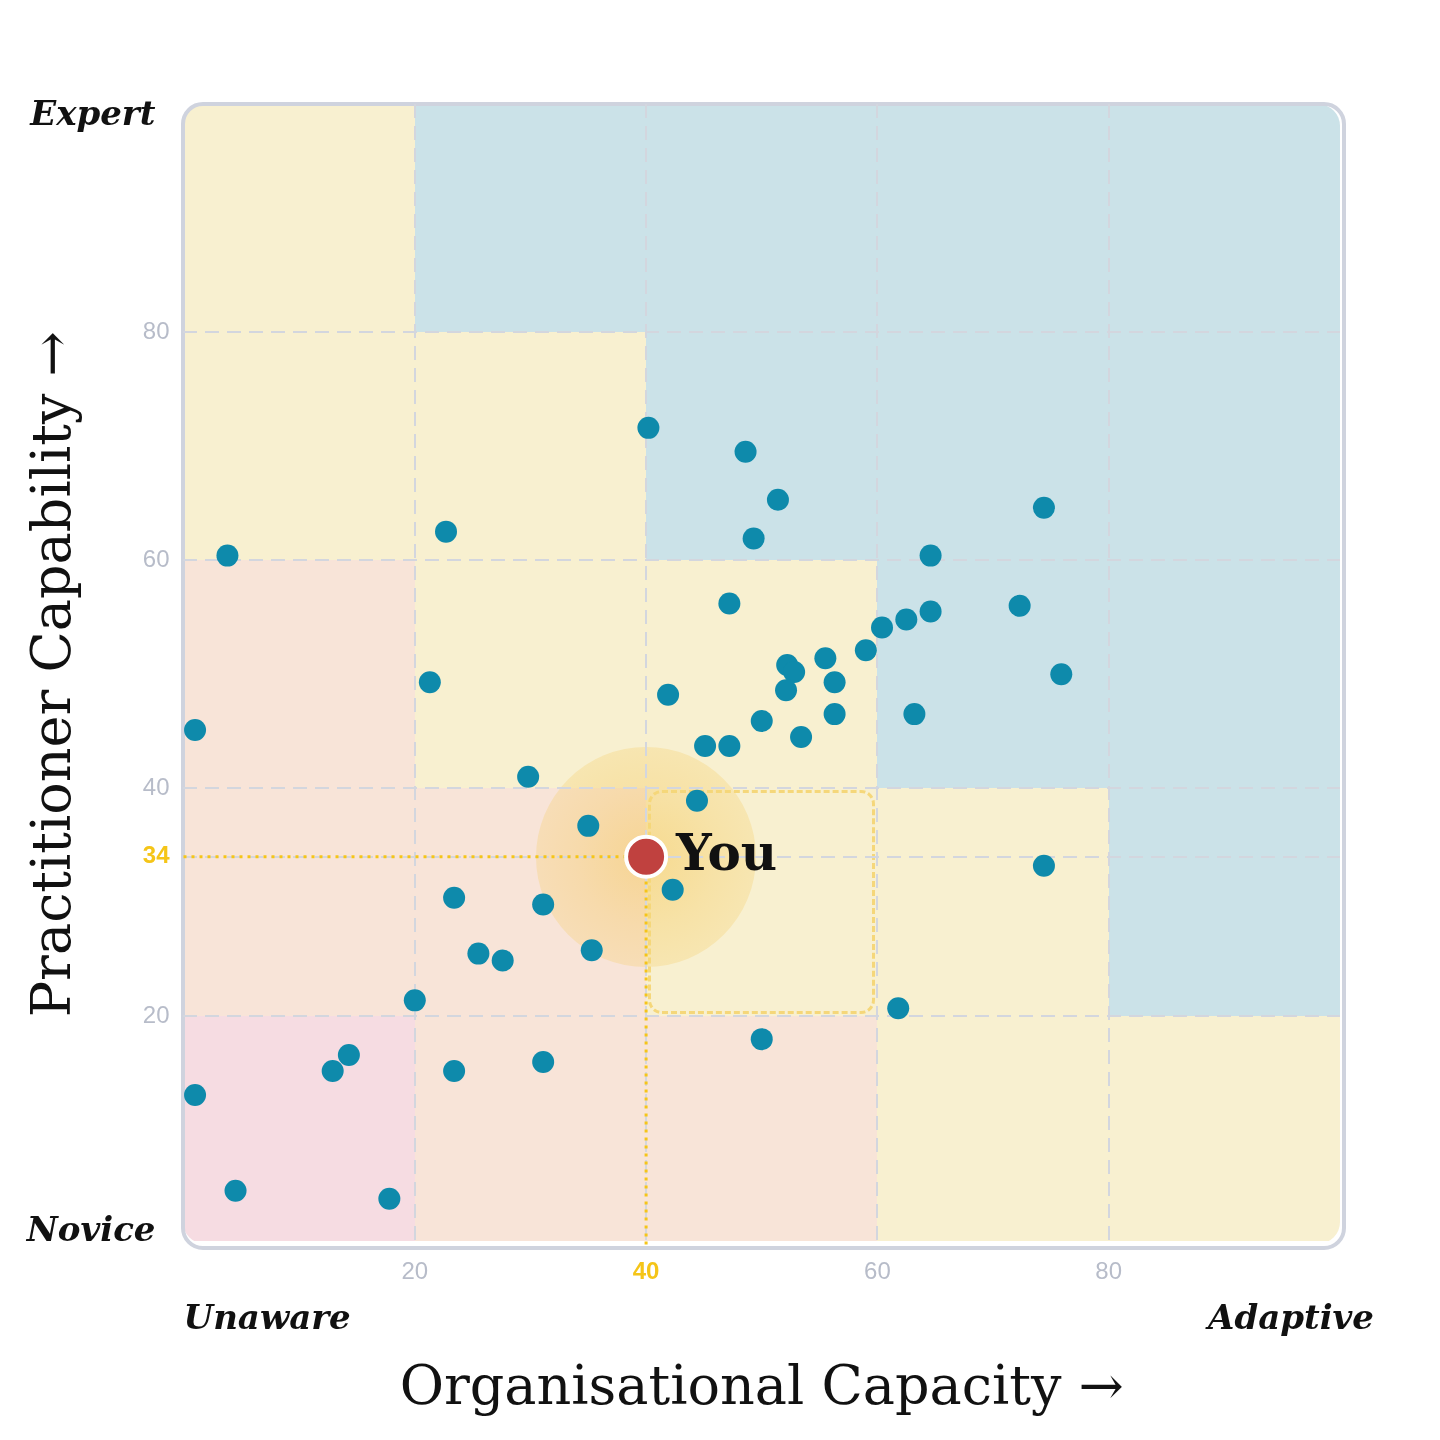 The width and height of the screenshot is (1440, 1440). Describe the element at coordinates (761, 1385) in the screenshot. I see `x-axis-title: Organisational Capacity →` at that location.